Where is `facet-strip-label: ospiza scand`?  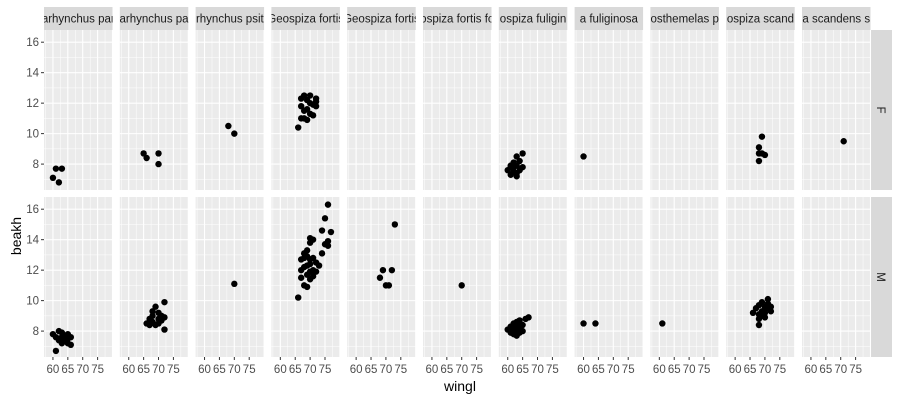
facet-strip-label: ospiza scand is located at coordinates (760, 20).